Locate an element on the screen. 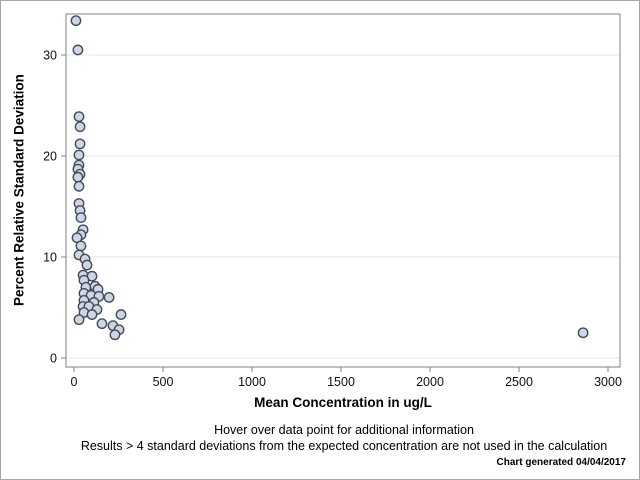 This screenshot has width=640, height=480. x-axis-title: Mean Concentration in ug/L is located at coordinates (343, 402).